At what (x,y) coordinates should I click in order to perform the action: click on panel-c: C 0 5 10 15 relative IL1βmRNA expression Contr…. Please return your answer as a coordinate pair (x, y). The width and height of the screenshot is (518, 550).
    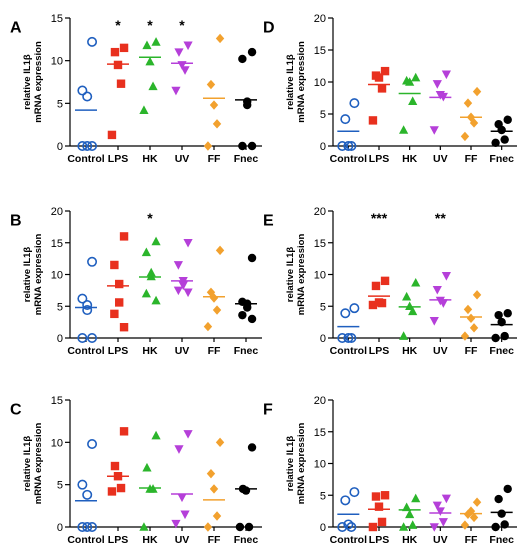
    Looking at the image, I should click on (136, 470).